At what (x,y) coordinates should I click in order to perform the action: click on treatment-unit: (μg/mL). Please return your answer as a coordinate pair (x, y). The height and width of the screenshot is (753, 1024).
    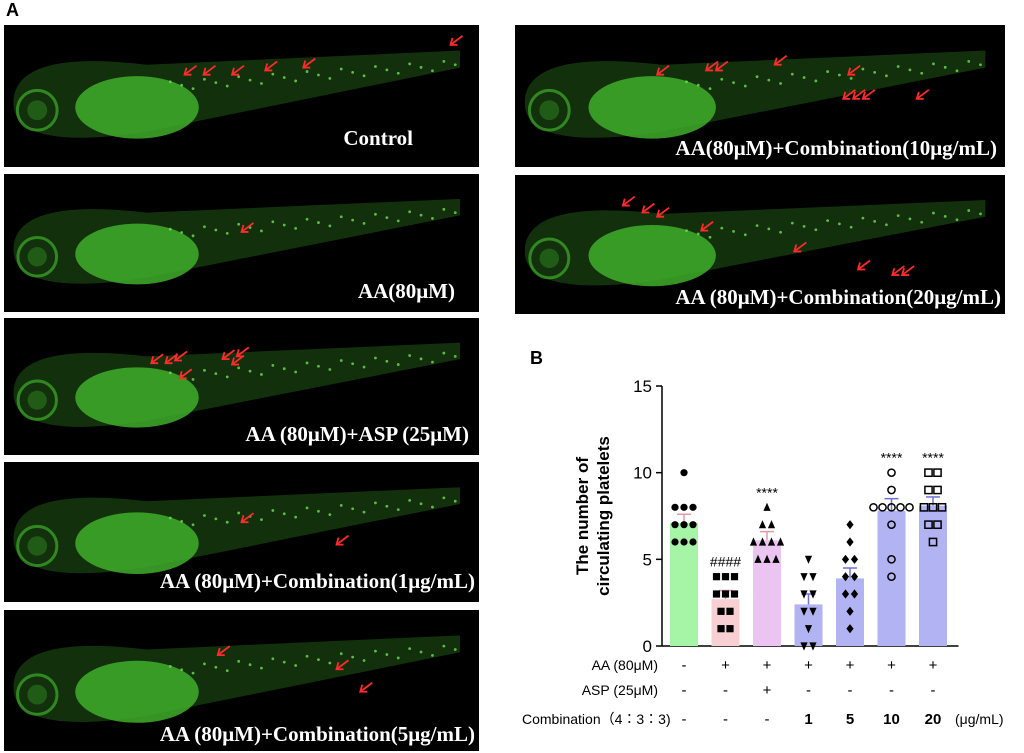
    Looking at the image, I should click on (979, 719).